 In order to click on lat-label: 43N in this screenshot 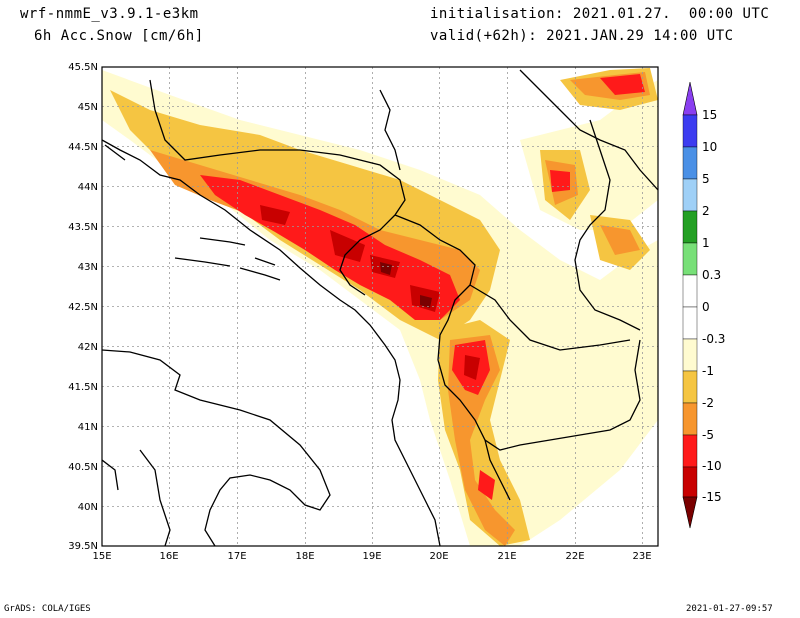, I will do `click(88, 267)`.